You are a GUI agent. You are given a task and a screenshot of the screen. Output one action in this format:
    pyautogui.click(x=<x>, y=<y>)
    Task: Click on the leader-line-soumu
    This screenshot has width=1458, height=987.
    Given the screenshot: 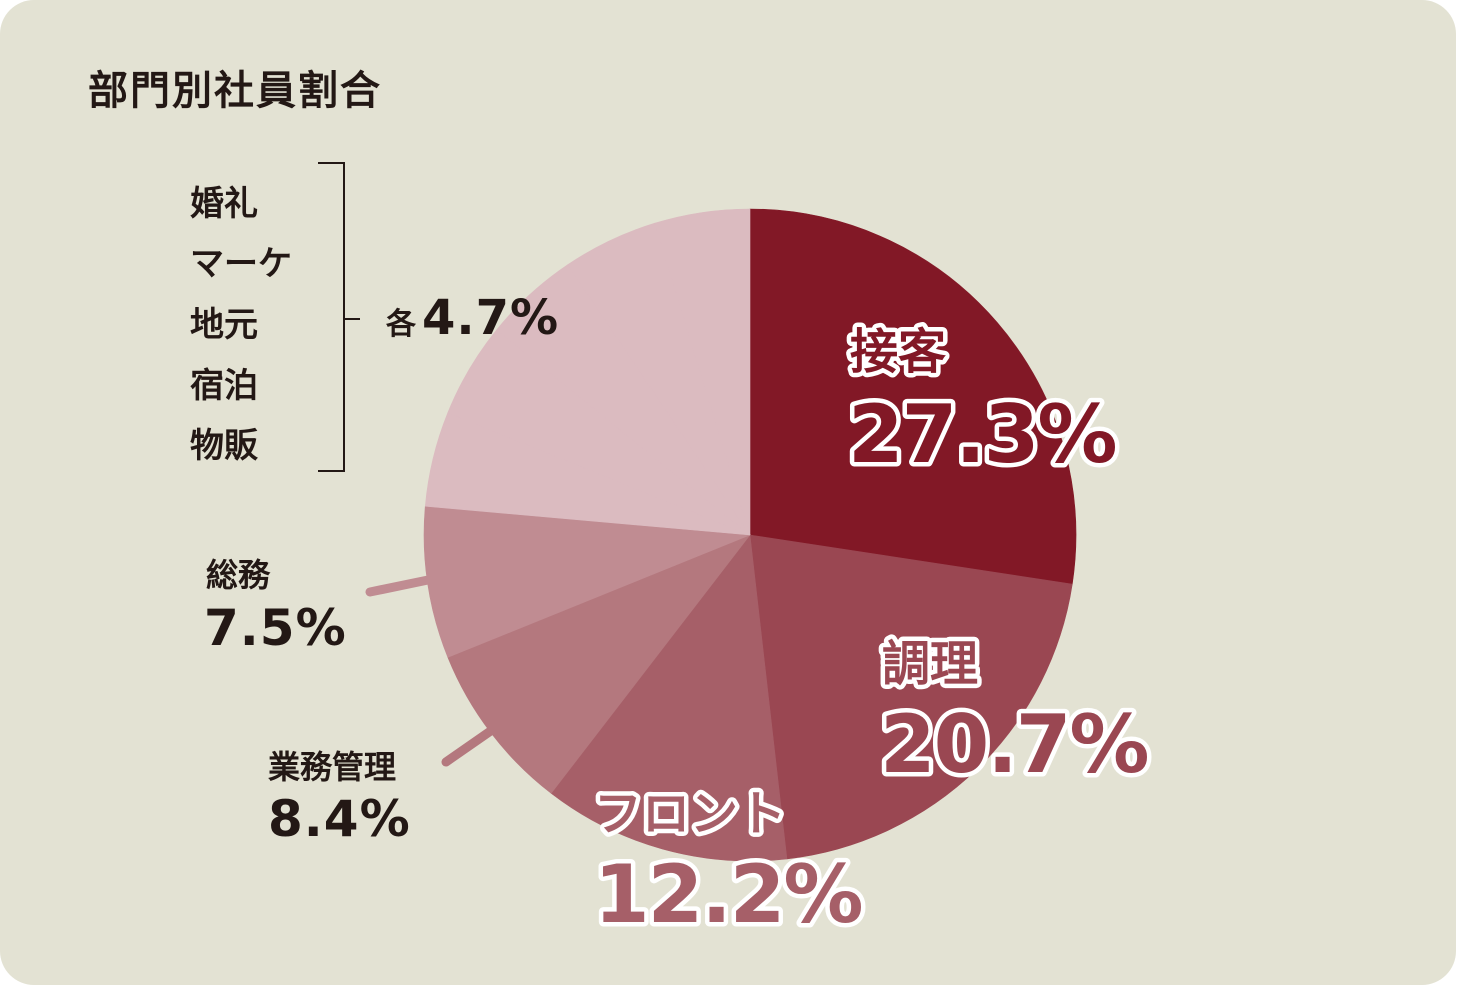 What is the action you would take?
    pyautogui.click(x=399, y=586)
    